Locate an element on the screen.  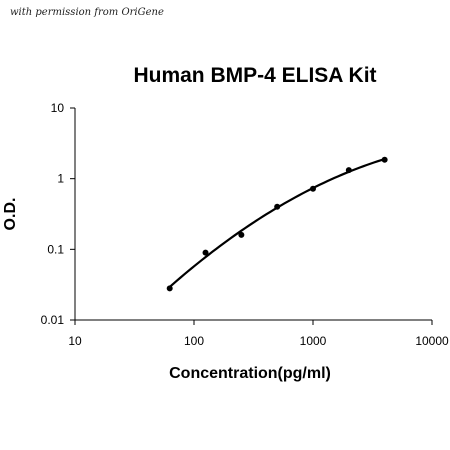
x-tick-label: 10 is located at coordinates (75, 341).